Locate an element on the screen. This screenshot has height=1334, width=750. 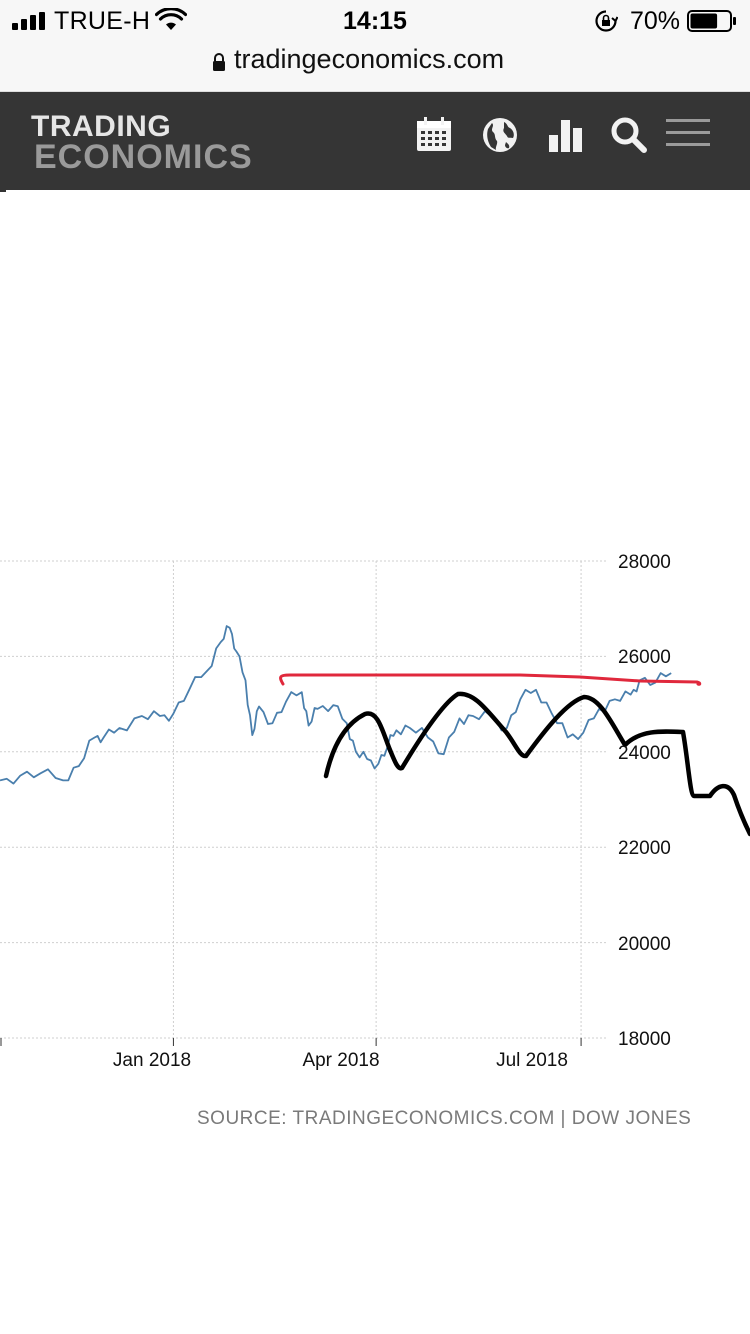
battery-icon is located at coordinates (711, 21).